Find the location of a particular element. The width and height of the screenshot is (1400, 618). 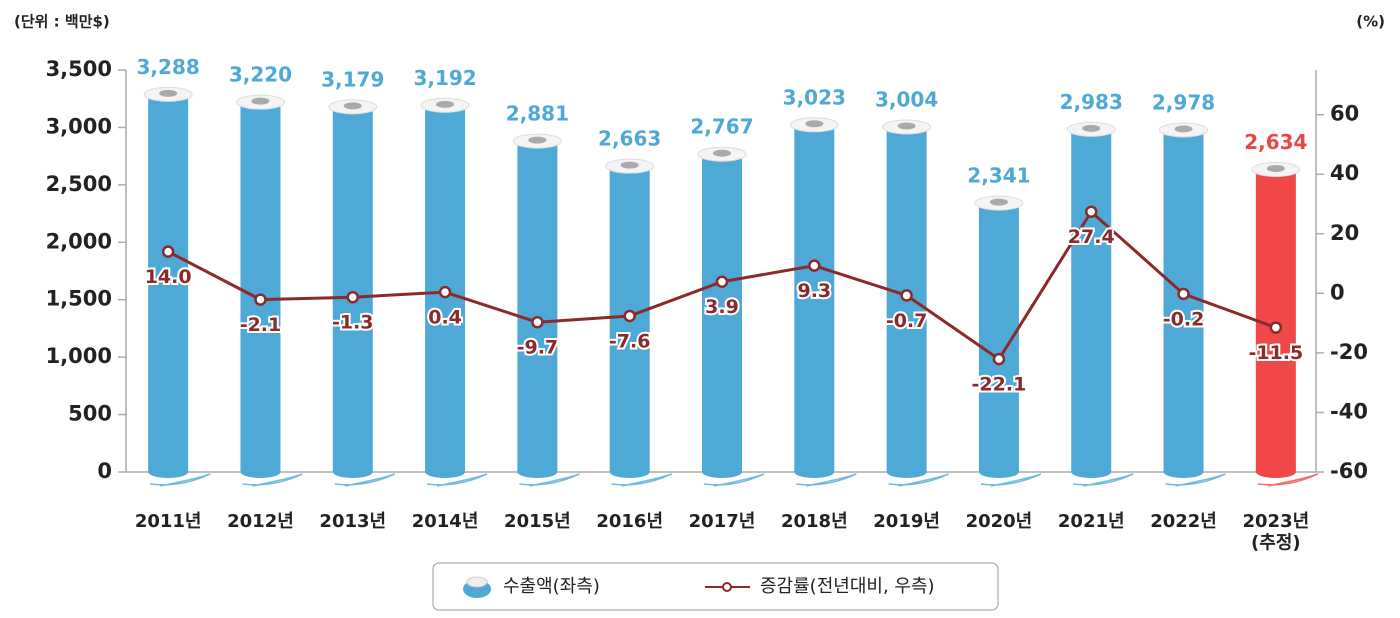

y2-tick-label: 60 is located at coordinates (1344, 114).